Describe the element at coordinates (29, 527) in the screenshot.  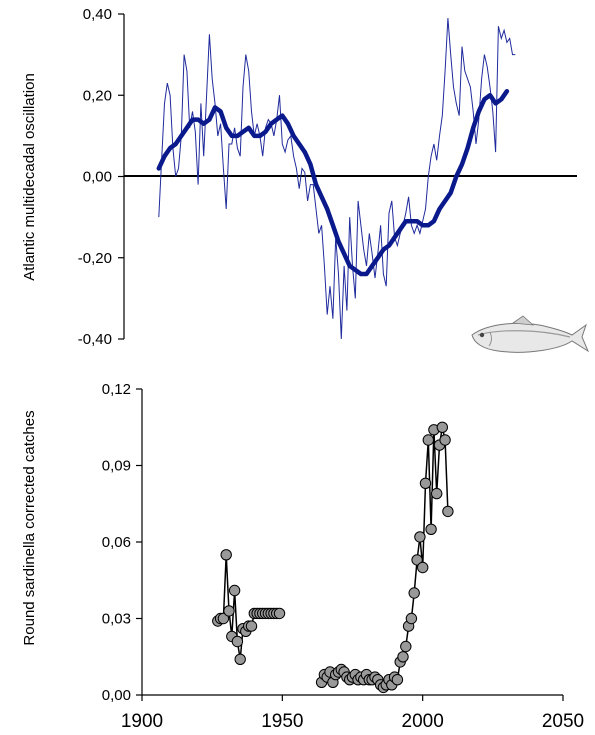
I see `sardinella-y-axis-label: Round sardinella corrected catches` at that location.